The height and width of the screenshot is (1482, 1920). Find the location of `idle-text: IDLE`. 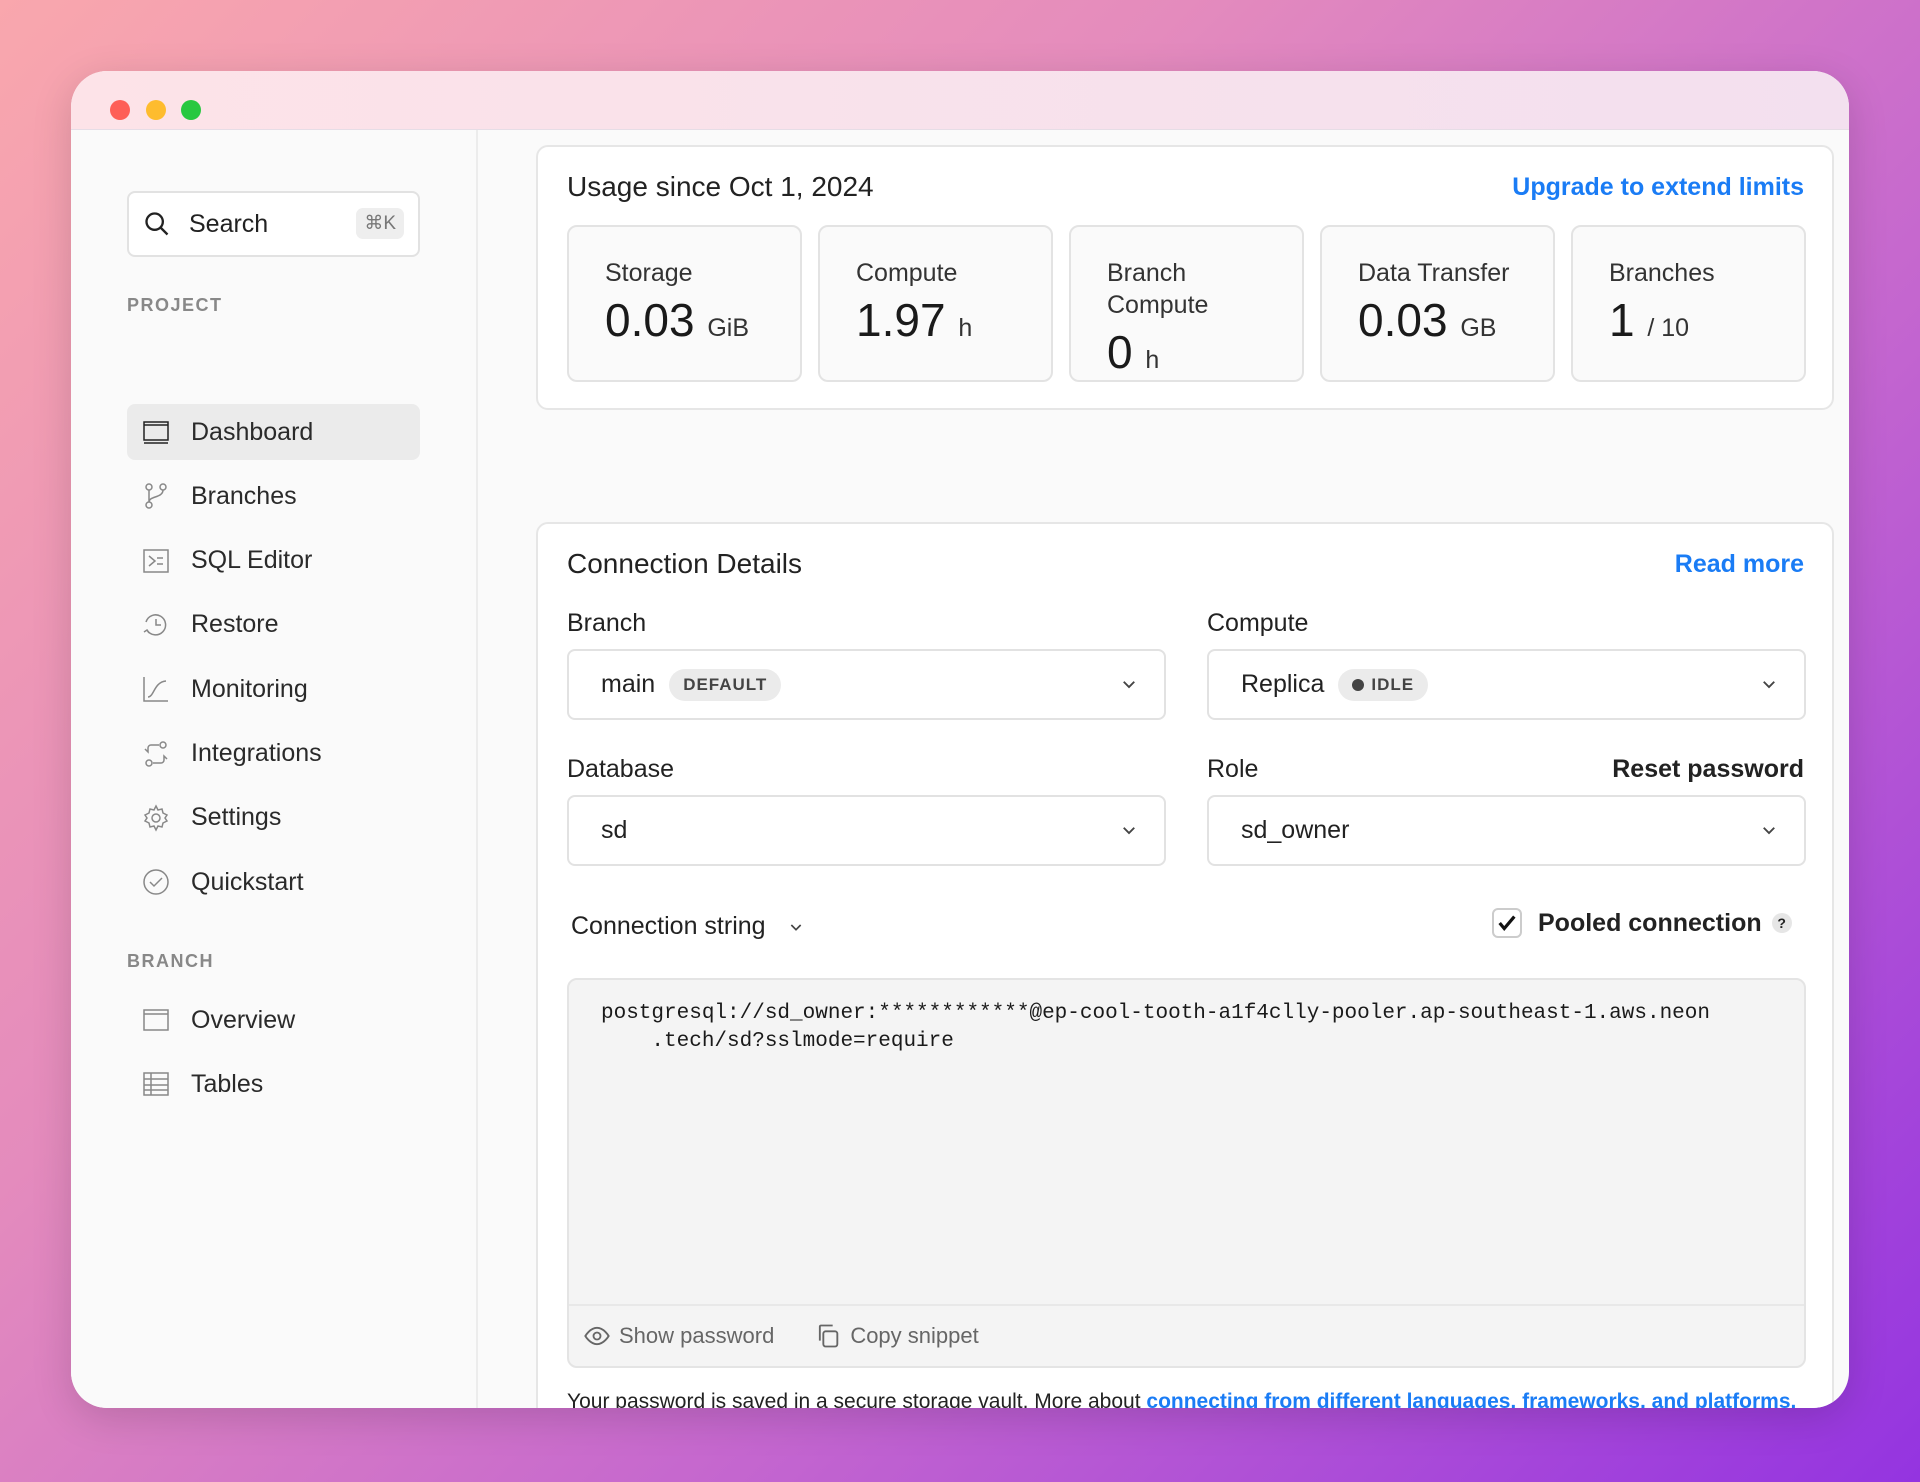

idle-text: IDLE is located at coordinates (1393, 684).